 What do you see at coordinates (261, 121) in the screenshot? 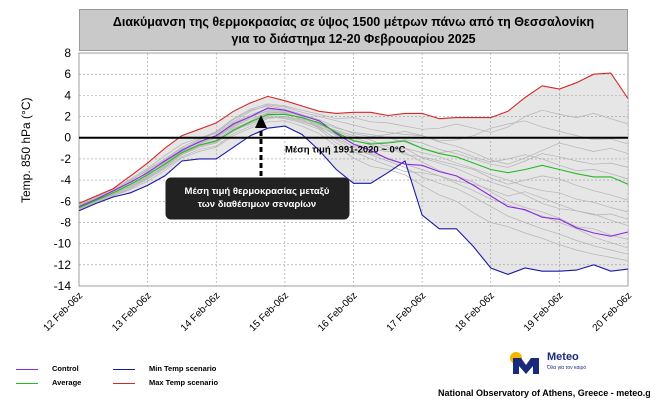
I see `annotation-arrow-head` at bounding box center [261, 121].